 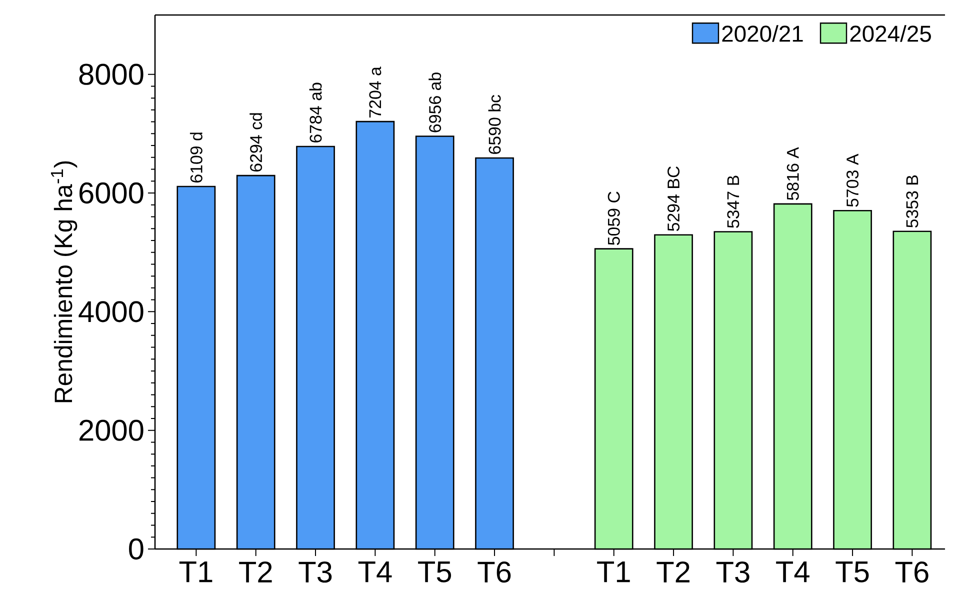 What do you see at coordinates (890, 33) in the screenshot?
I see `legend-label: 2024/25` at bounding box center [890, 33].